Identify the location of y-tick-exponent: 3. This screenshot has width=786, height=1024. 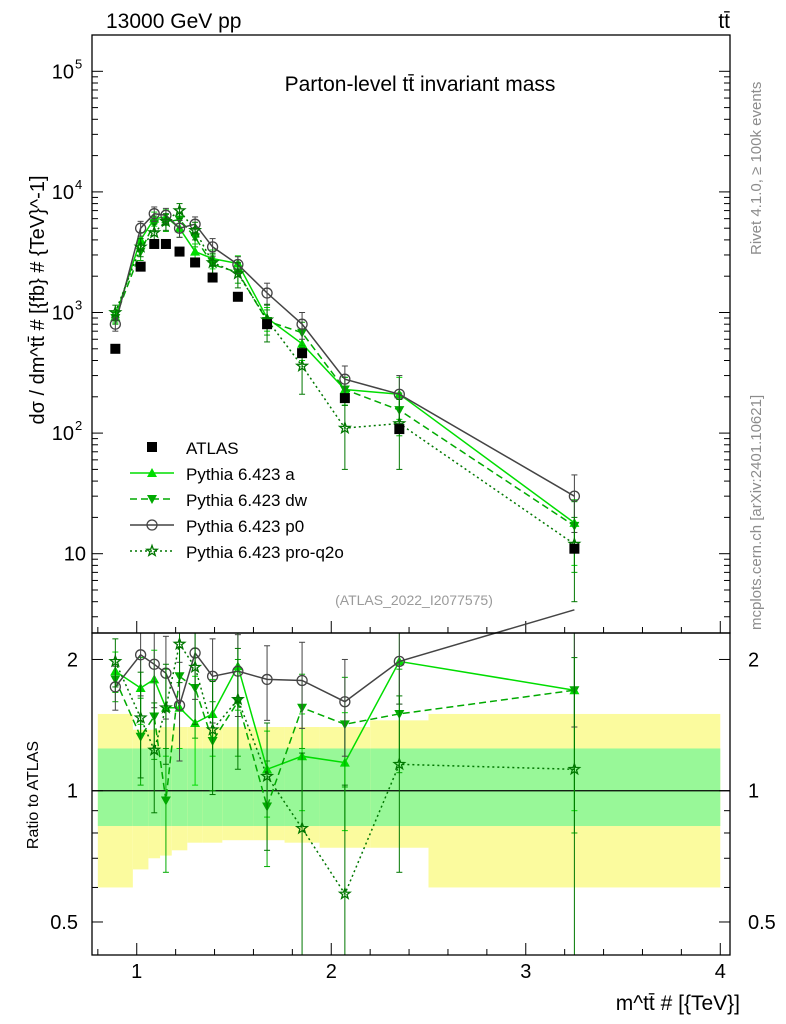
(78, 305).